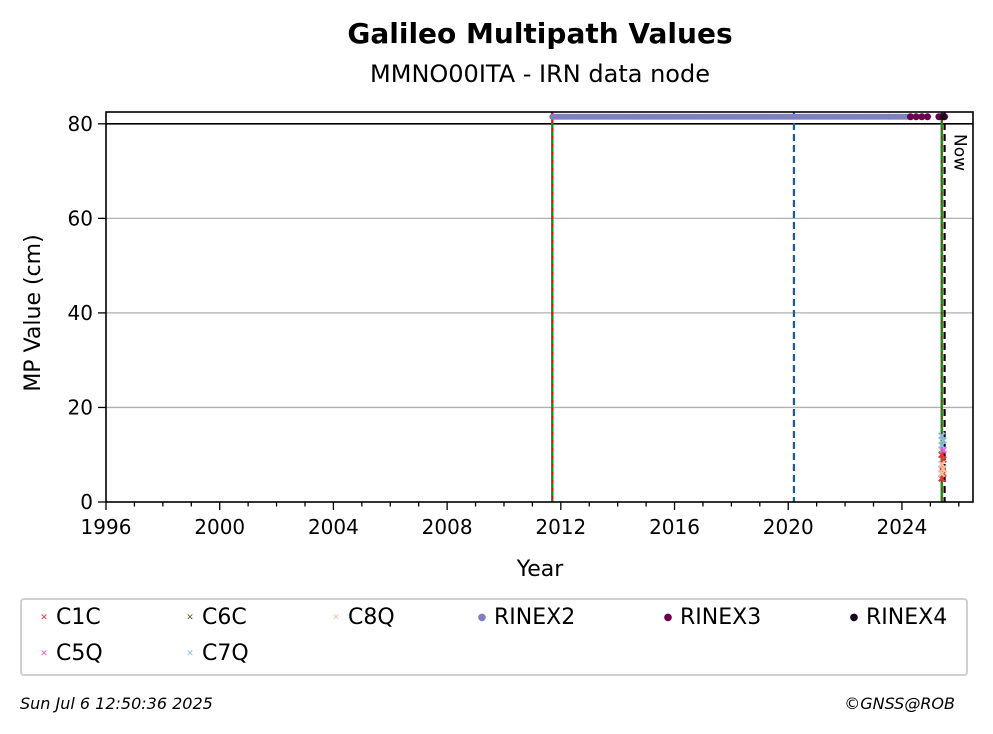  I want to click on y-tick-label: 60, so click(80, 218).